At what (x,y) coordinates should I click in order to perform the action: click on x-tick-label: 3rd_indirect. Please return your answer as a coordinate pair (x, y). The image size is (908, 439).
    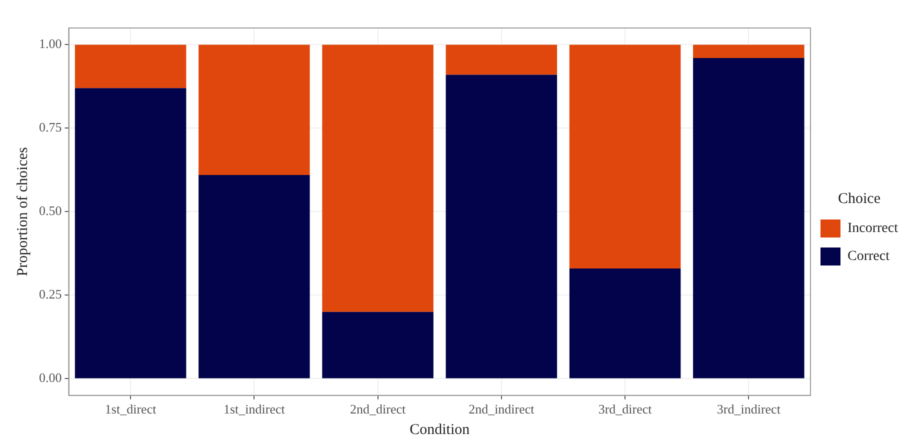
    Looking at the image, I should click on (748, 409).